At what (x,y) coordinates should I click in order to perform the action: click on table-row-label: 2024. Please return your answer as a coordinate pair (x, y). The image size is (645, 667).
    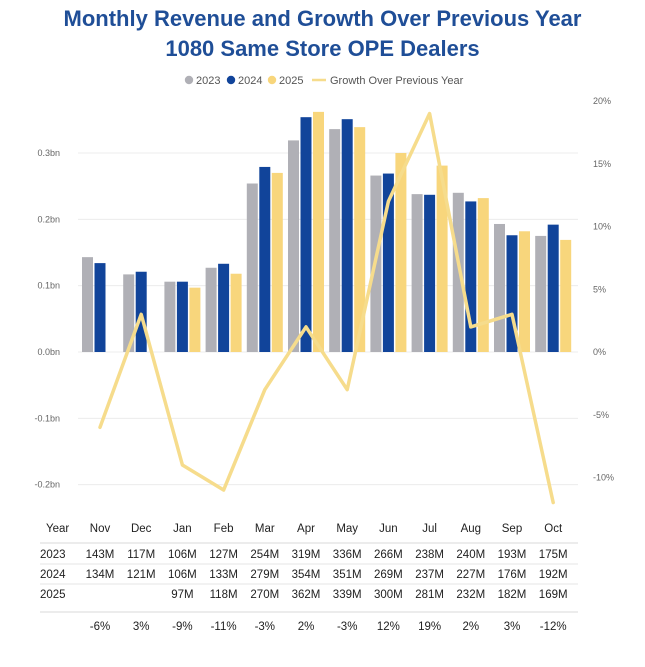
    Looking at the image, I should click on (53, 575).